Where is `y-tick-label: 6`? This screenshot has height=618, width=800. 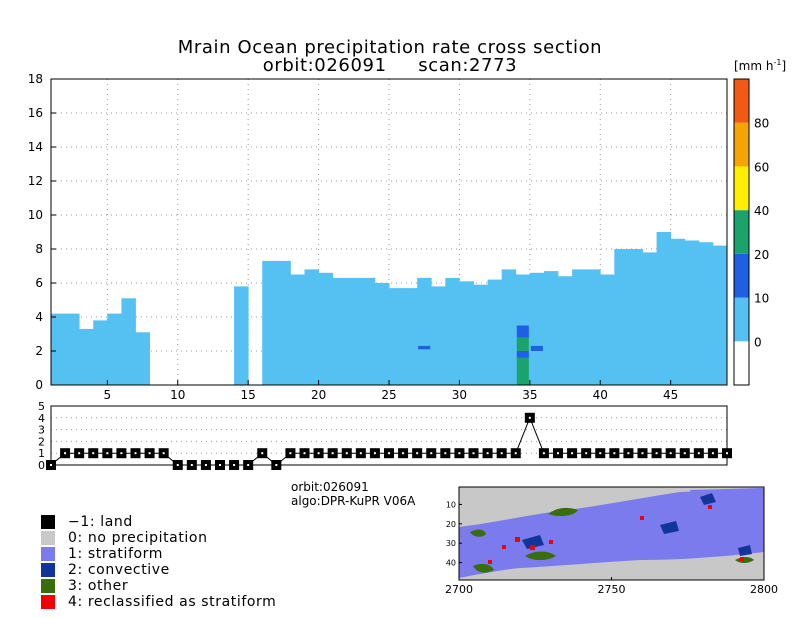 y-tick-label: 6 is located at coordinates (39, 283).